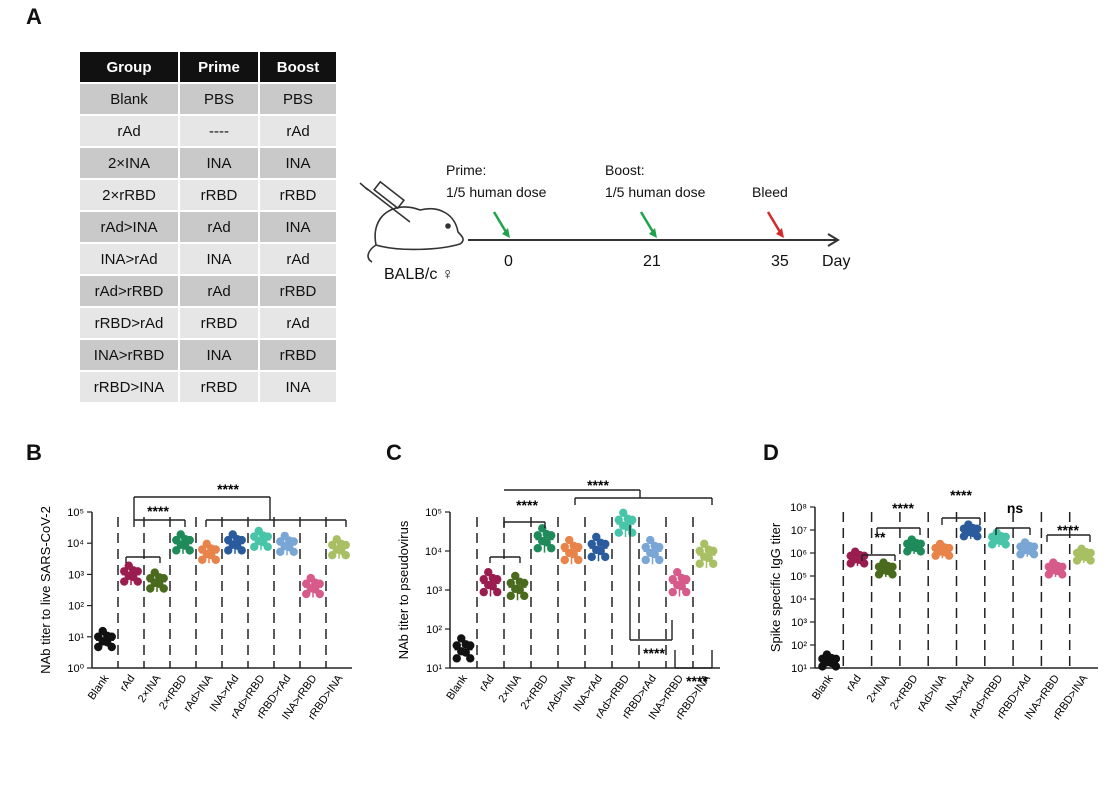 This screenshot has height=786, width=1111. I want to click on header-group: Group, so click(129, 67).